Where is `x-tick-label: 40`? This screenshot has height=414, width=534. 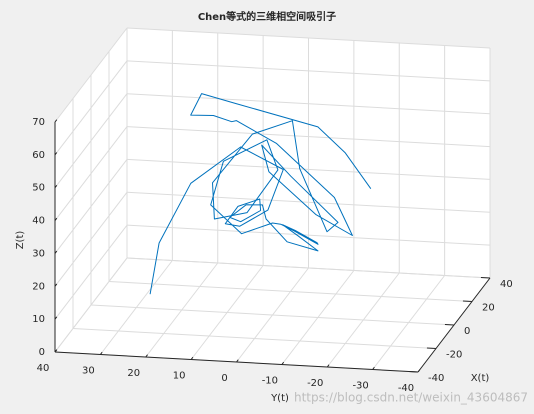
x-tick-label: 40 is located at coordinates (506, 284).